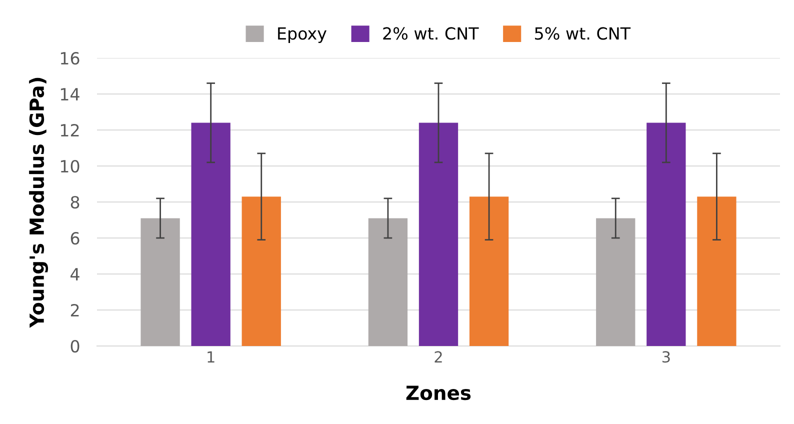  What do you see at coordinates (38, 203) in the screenshot?
I see `y-axis-title: Young's Modulus (GPa)` at bounding box center [38, 203].